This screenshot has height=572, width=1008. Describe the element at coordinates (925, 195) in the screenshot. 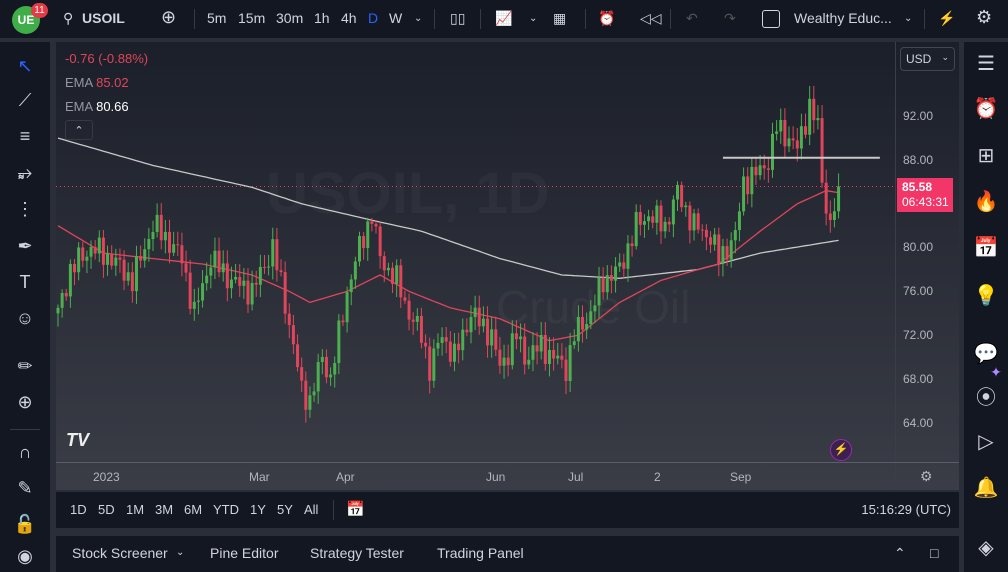

I see `current-price-tag: 85.58 06:43:31` at that location.